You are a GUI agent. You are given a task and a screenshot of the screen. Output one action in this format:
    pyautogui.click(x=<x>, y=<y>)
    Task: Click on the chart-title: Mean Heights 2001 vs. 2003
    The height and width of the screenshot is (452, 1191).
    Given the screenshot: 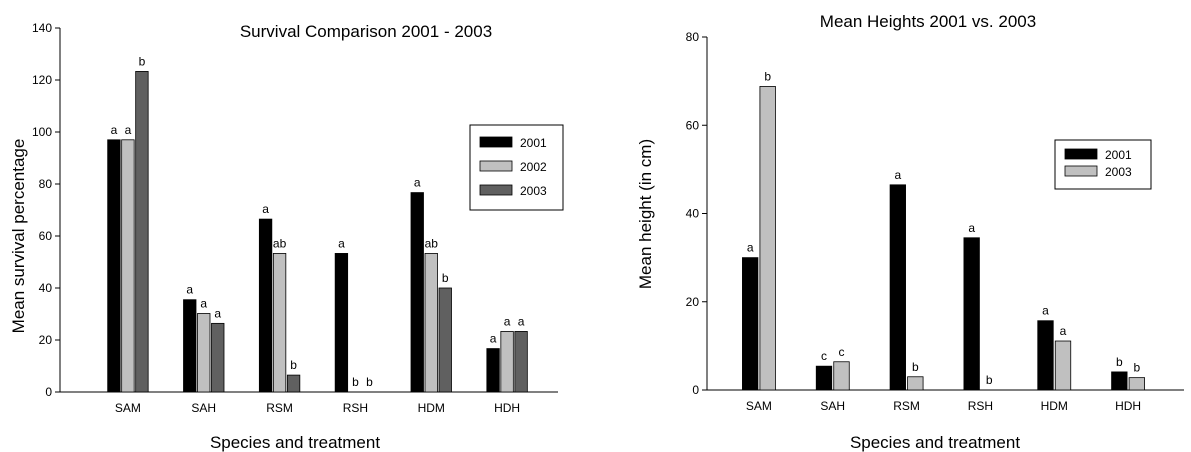 What is the action you would take?
    pyautogui.click(x=928, y=21)
    